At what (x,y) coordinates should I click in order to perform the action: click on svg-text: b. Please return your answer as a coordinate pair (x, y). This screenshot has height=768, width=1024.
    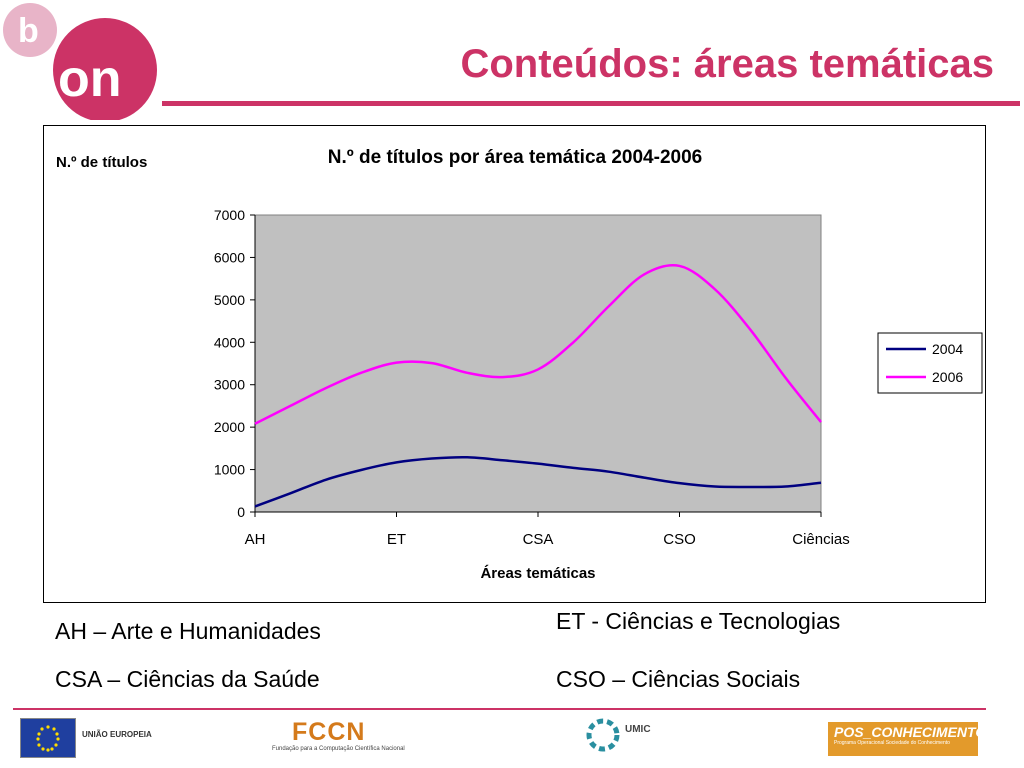
    Looking at the image, I should click on (28, 31).